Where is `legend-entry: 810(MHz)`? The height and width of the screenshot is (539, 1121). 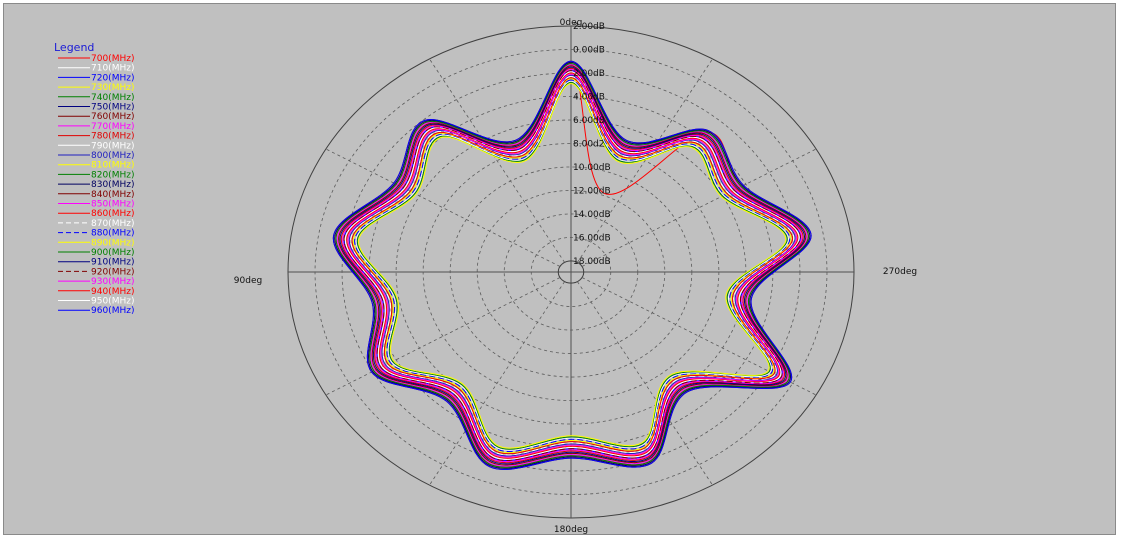
legend-entry: 810(MHz) is located at coordinates (112, 166).